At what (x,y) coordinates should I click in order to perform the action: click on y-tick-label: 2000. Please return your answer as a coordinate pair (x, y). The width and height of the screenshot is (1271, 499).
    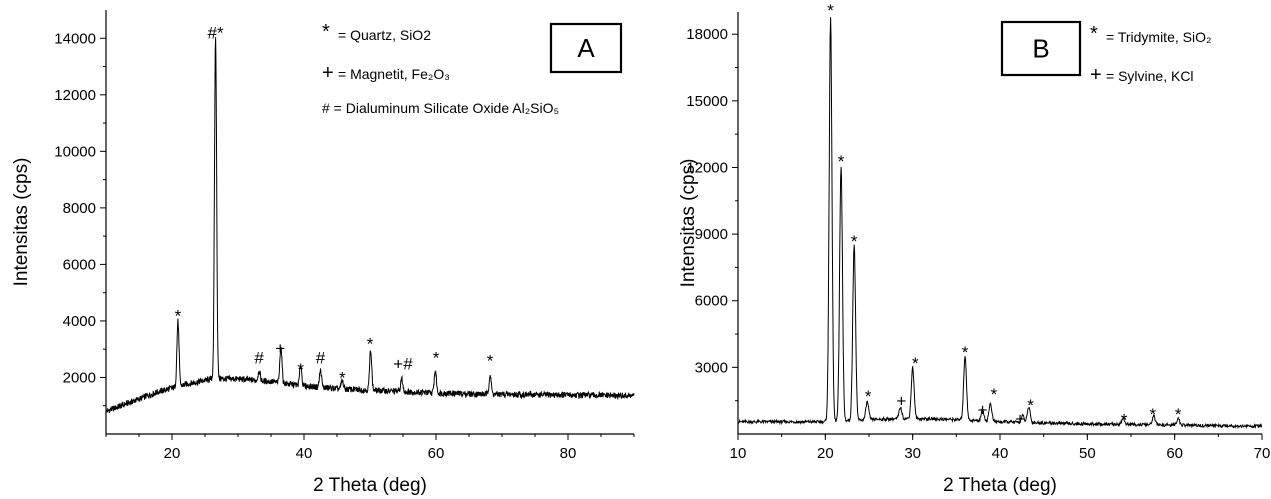
    Looking at the image, I should click on (79, 377).